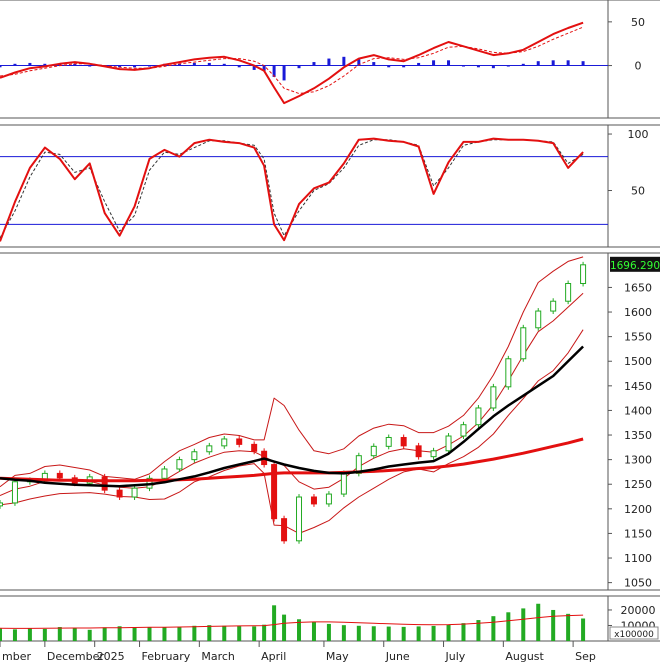  What do you see at coordinates (638, 361) in the screenshot?
I see `price-ytick-3: 1500` at bounding box center [638, 361].